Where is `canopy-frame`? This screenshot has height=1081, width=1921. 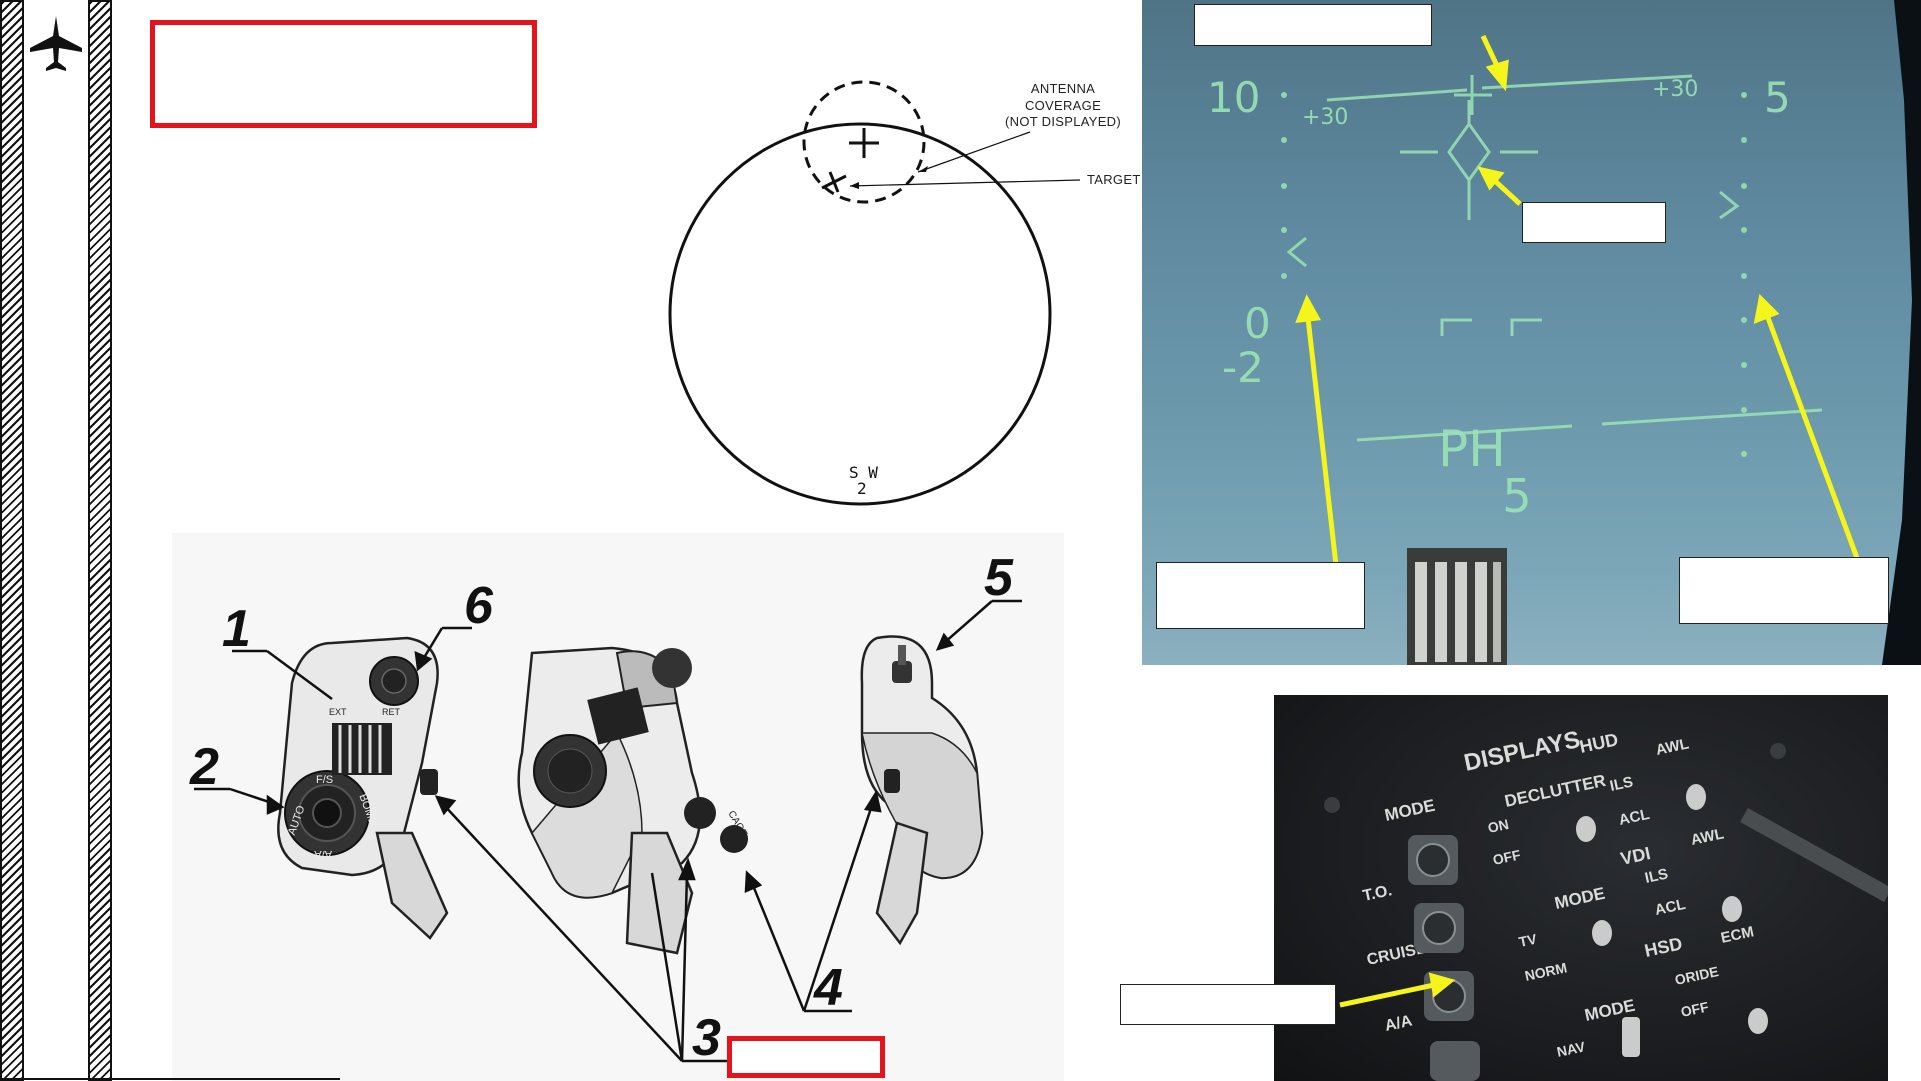 canopy-frame is located at coordinates (1901, 332).